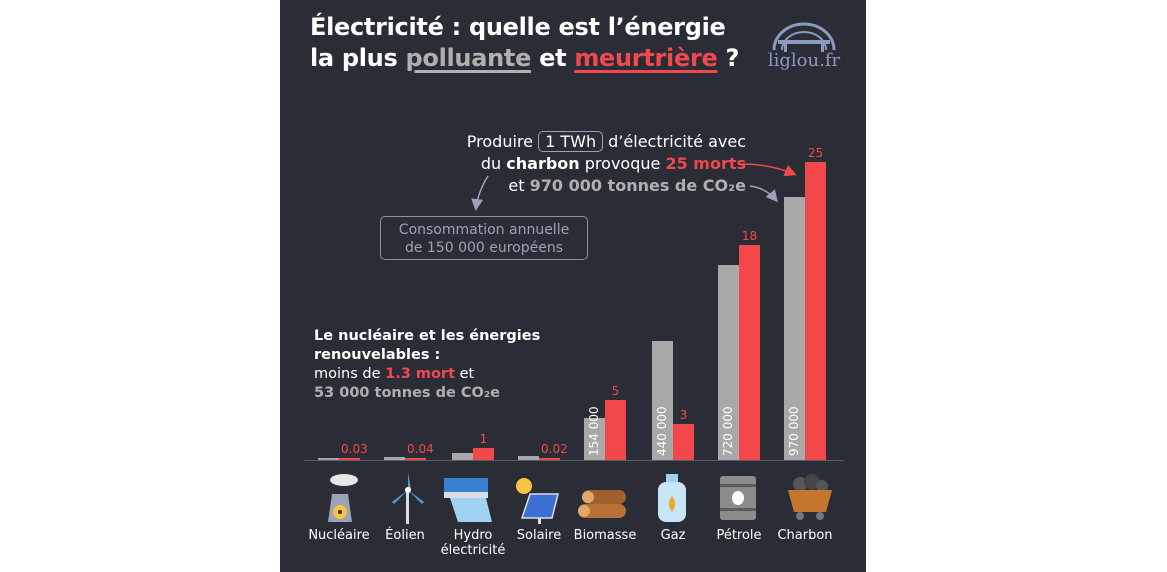 Image resolution: width=1167 pixels, height=572 pixels. I want to click on gas-bottle-icon, so click(672, 498).